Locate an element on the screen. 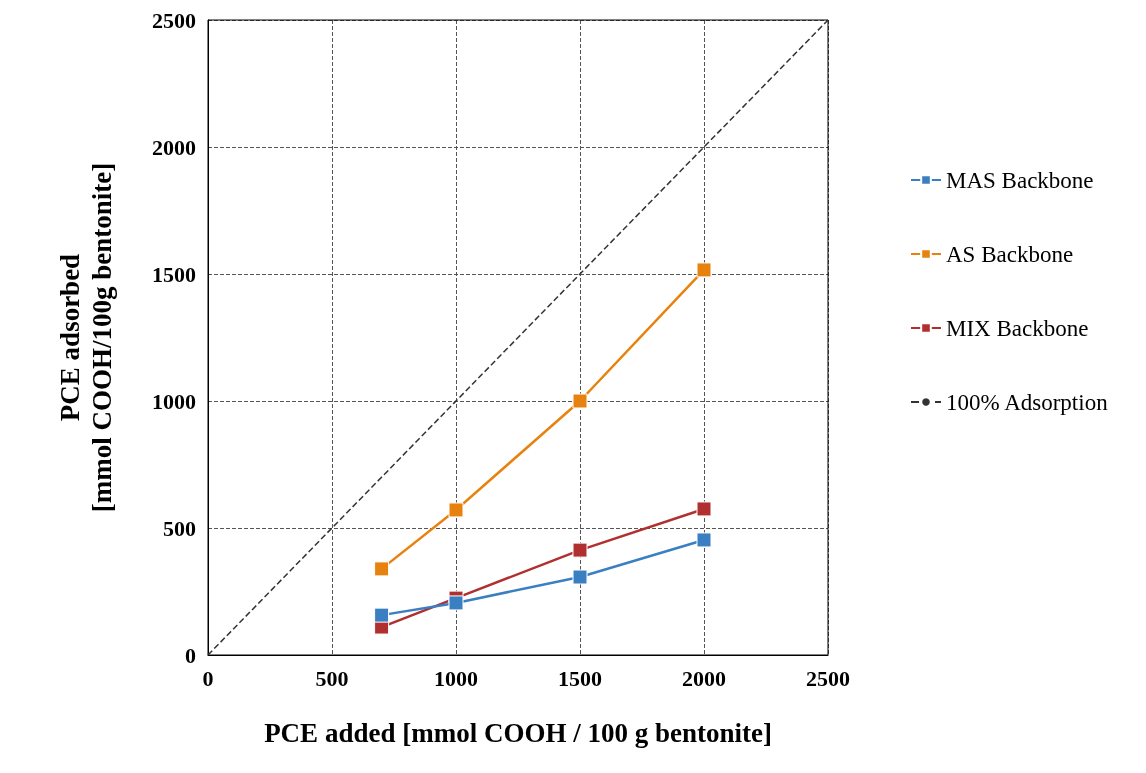 The height and width of the screenshot is (773, 1146). legend-label: MAS Backbone is located at coordinates (1020, 180).